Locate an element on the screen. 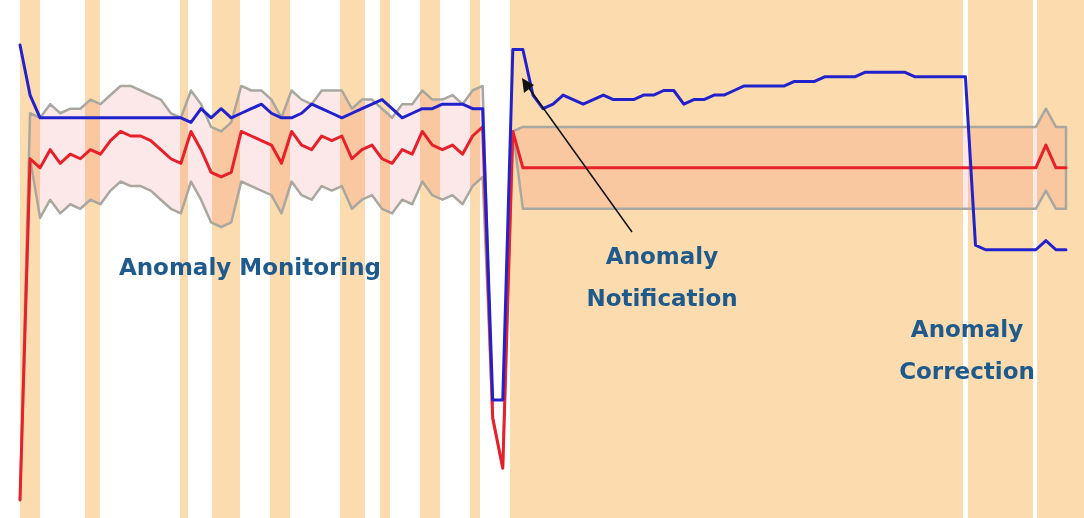 This screenshot has height=518, width=1084. annotation: Anomaly Notification is located at coordinates (662, 277).